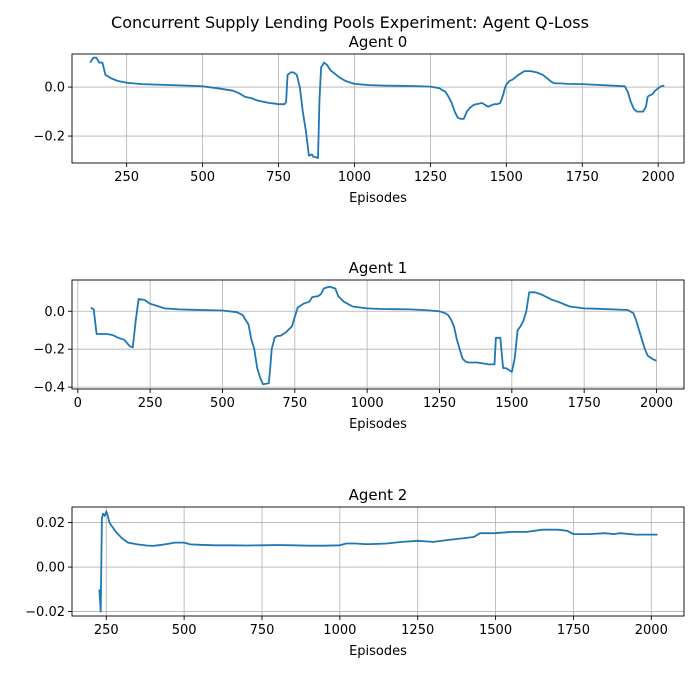 This screenshot has height=700, width=700. What do you see at coordinates (50, 568) in the screenshot?
I see `y-tick-label: 0.00` at bounding box center [50, 568].